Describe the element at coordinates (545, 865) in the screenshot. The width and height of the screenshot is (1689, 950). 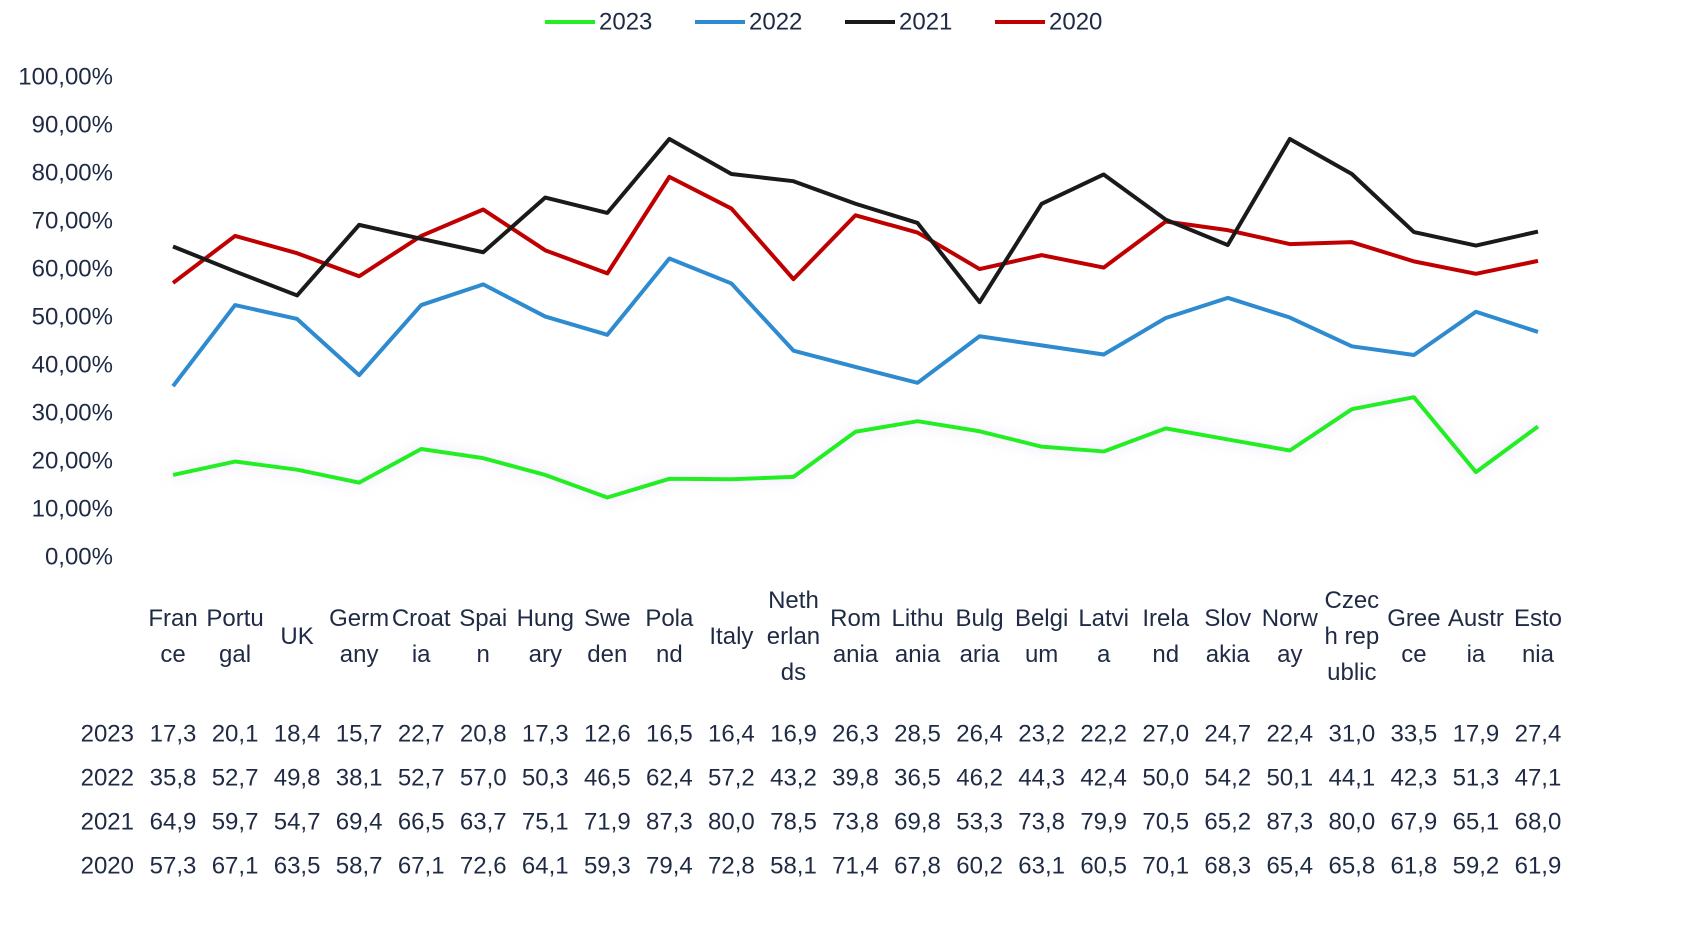
I see `table-value: 64,1` at that location.